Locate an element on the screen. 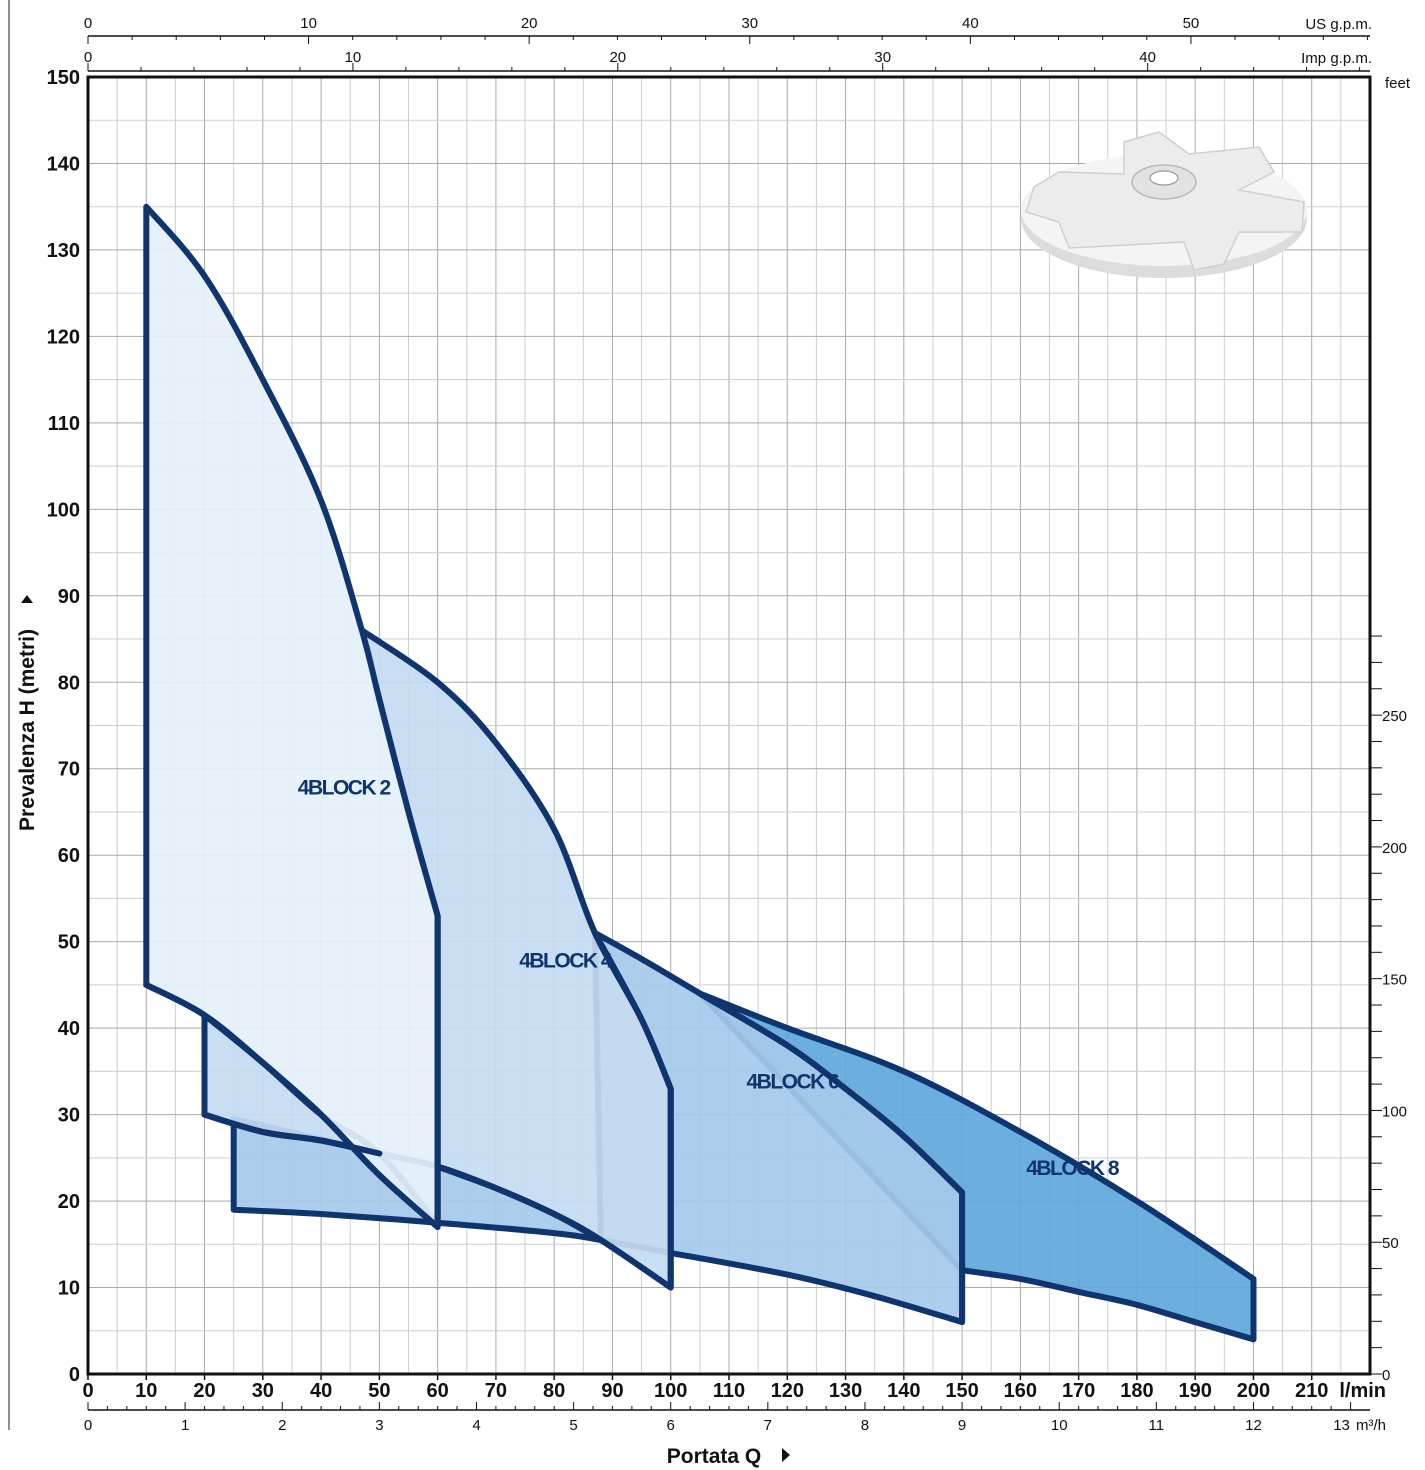  x-tick-label: 130 is located at coordinates (845, 1391).